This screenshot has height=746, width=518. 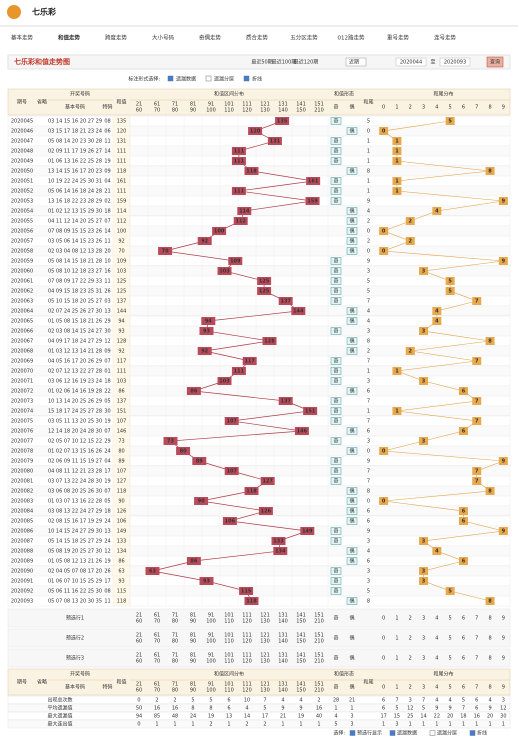 I want to click on special-number: 07, so click(x=107, y=432).